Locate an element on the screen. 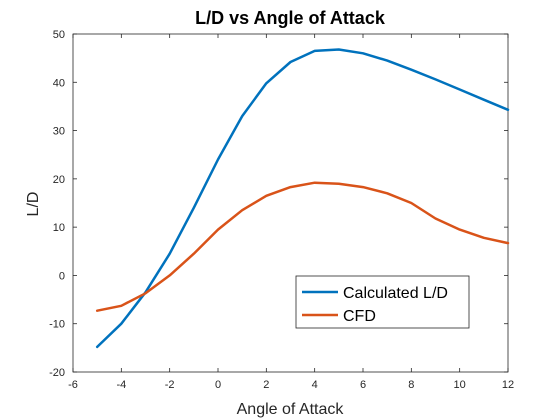 Image resolution: width=560 pixels, height=420 pixels. y-tick-label: -10 is located at coordinates (57, 325).